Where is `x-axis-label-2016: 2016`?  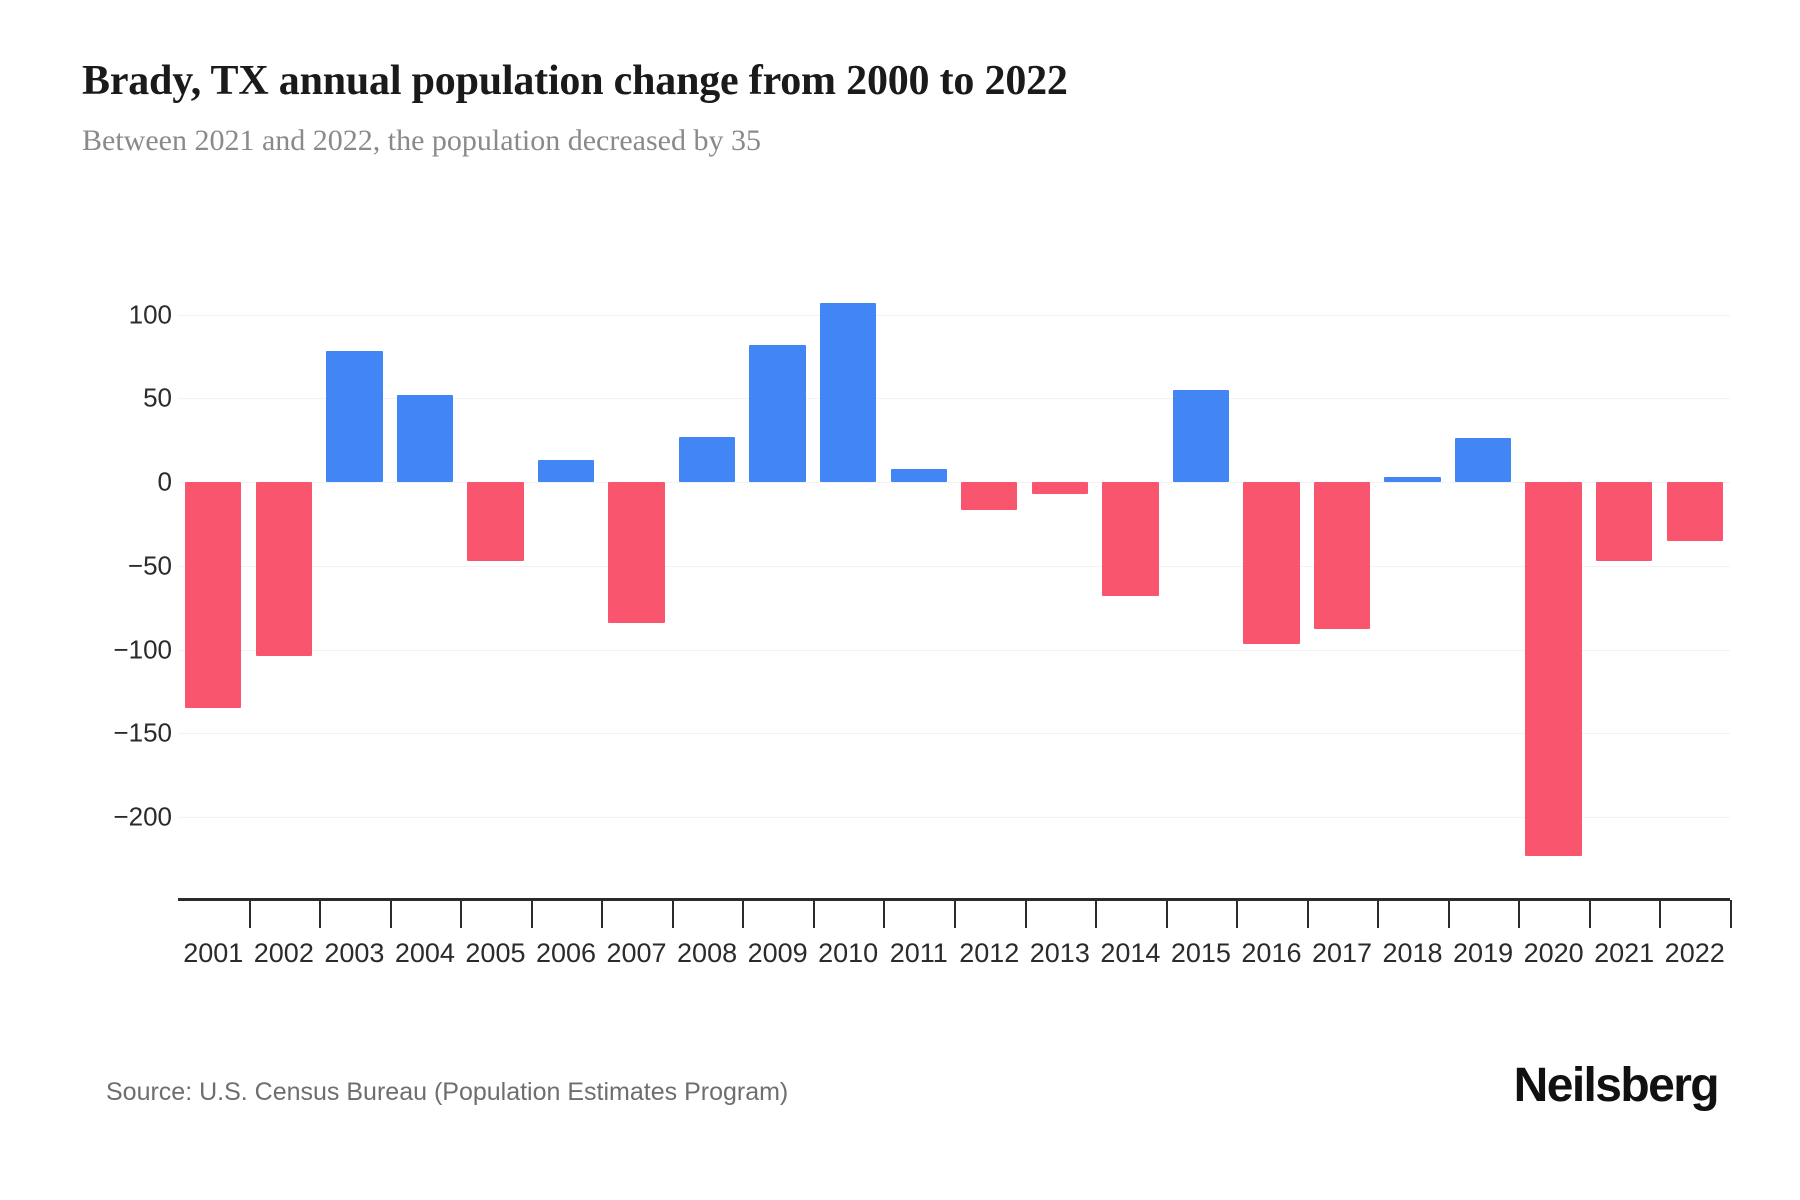 x-axis-label-2016: 2016 is located at coordinates (1271, 953).